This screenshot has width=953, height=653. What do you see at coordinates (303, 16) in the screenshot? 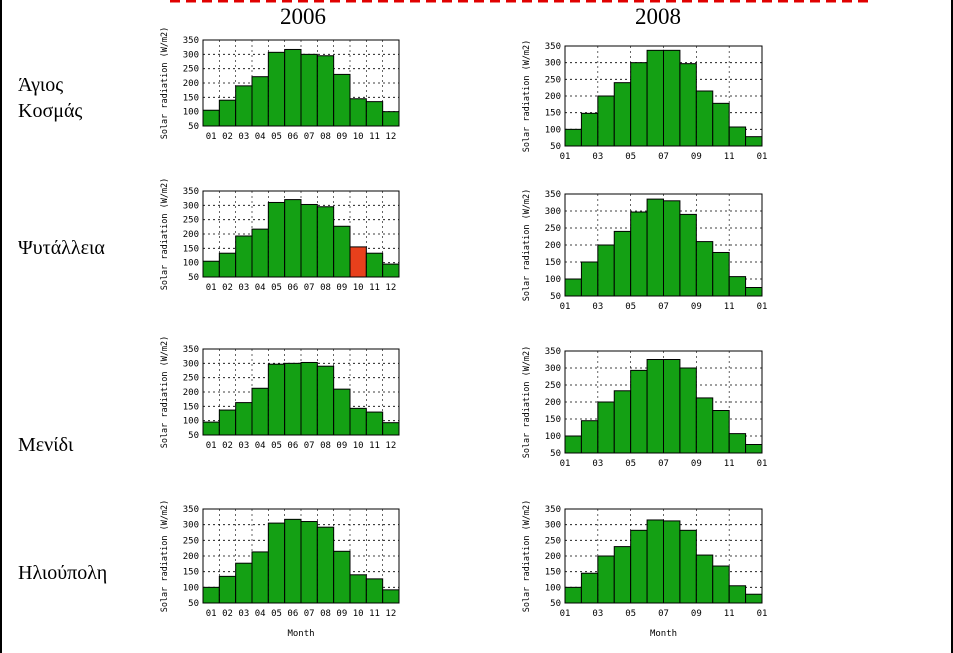
I see `year-heading-2006: 2006` at bounding box center [303, 16].